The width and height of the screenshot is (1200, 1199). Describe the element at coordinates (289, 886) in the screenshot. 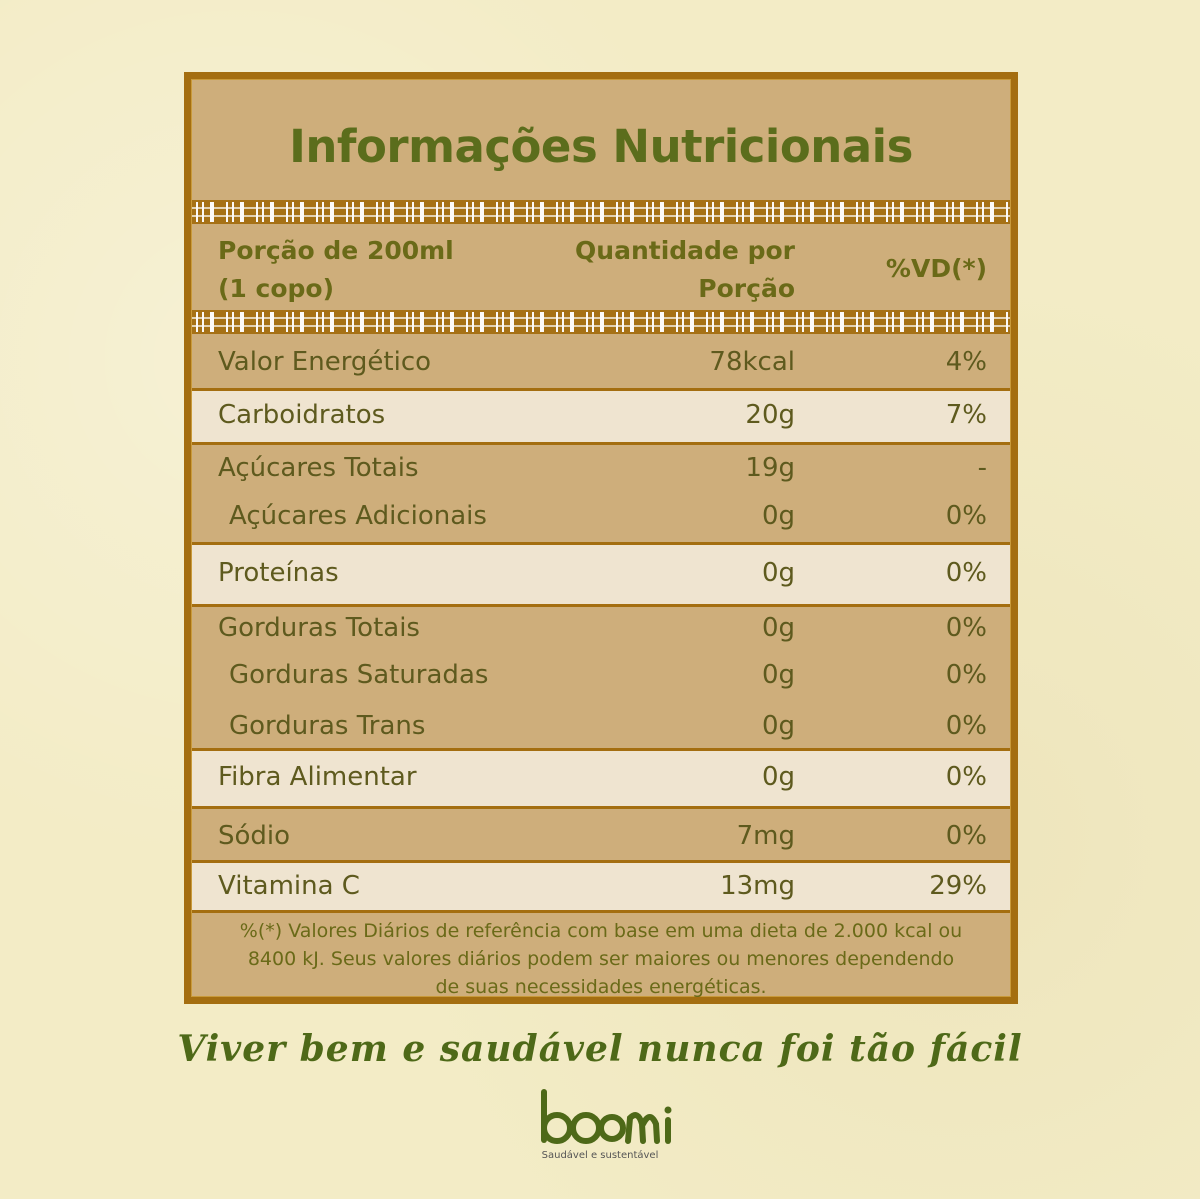

I see `nutrient-name: Vitamina C` at that location.